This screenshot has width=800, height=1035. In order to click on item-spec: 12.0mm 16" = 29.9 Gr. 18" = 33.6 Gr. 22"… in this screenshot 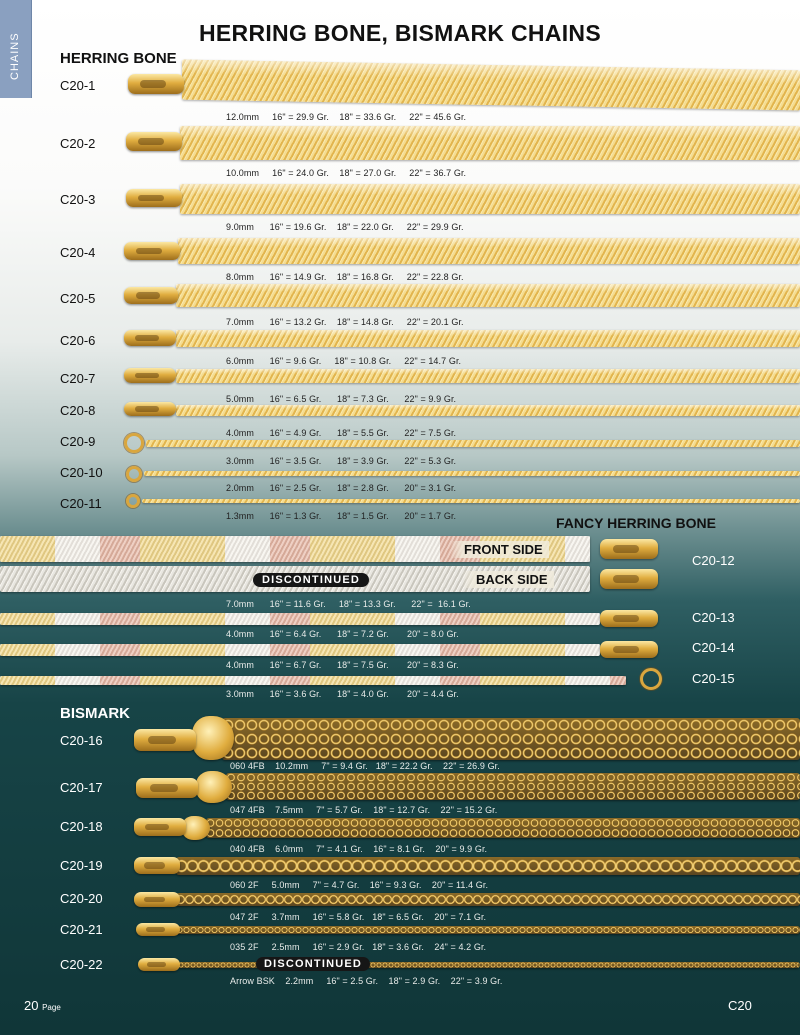, I will do `click(346, 117)`.